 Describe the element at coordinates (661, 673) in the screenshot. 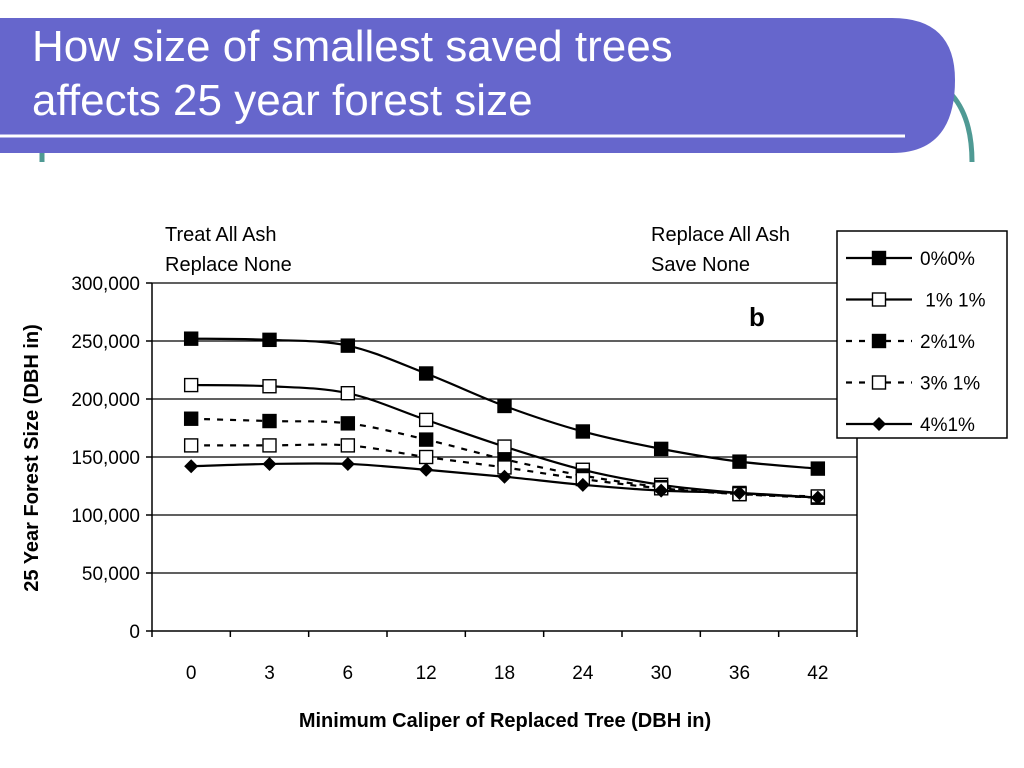

I see `x-tick-label: 30` at that location.